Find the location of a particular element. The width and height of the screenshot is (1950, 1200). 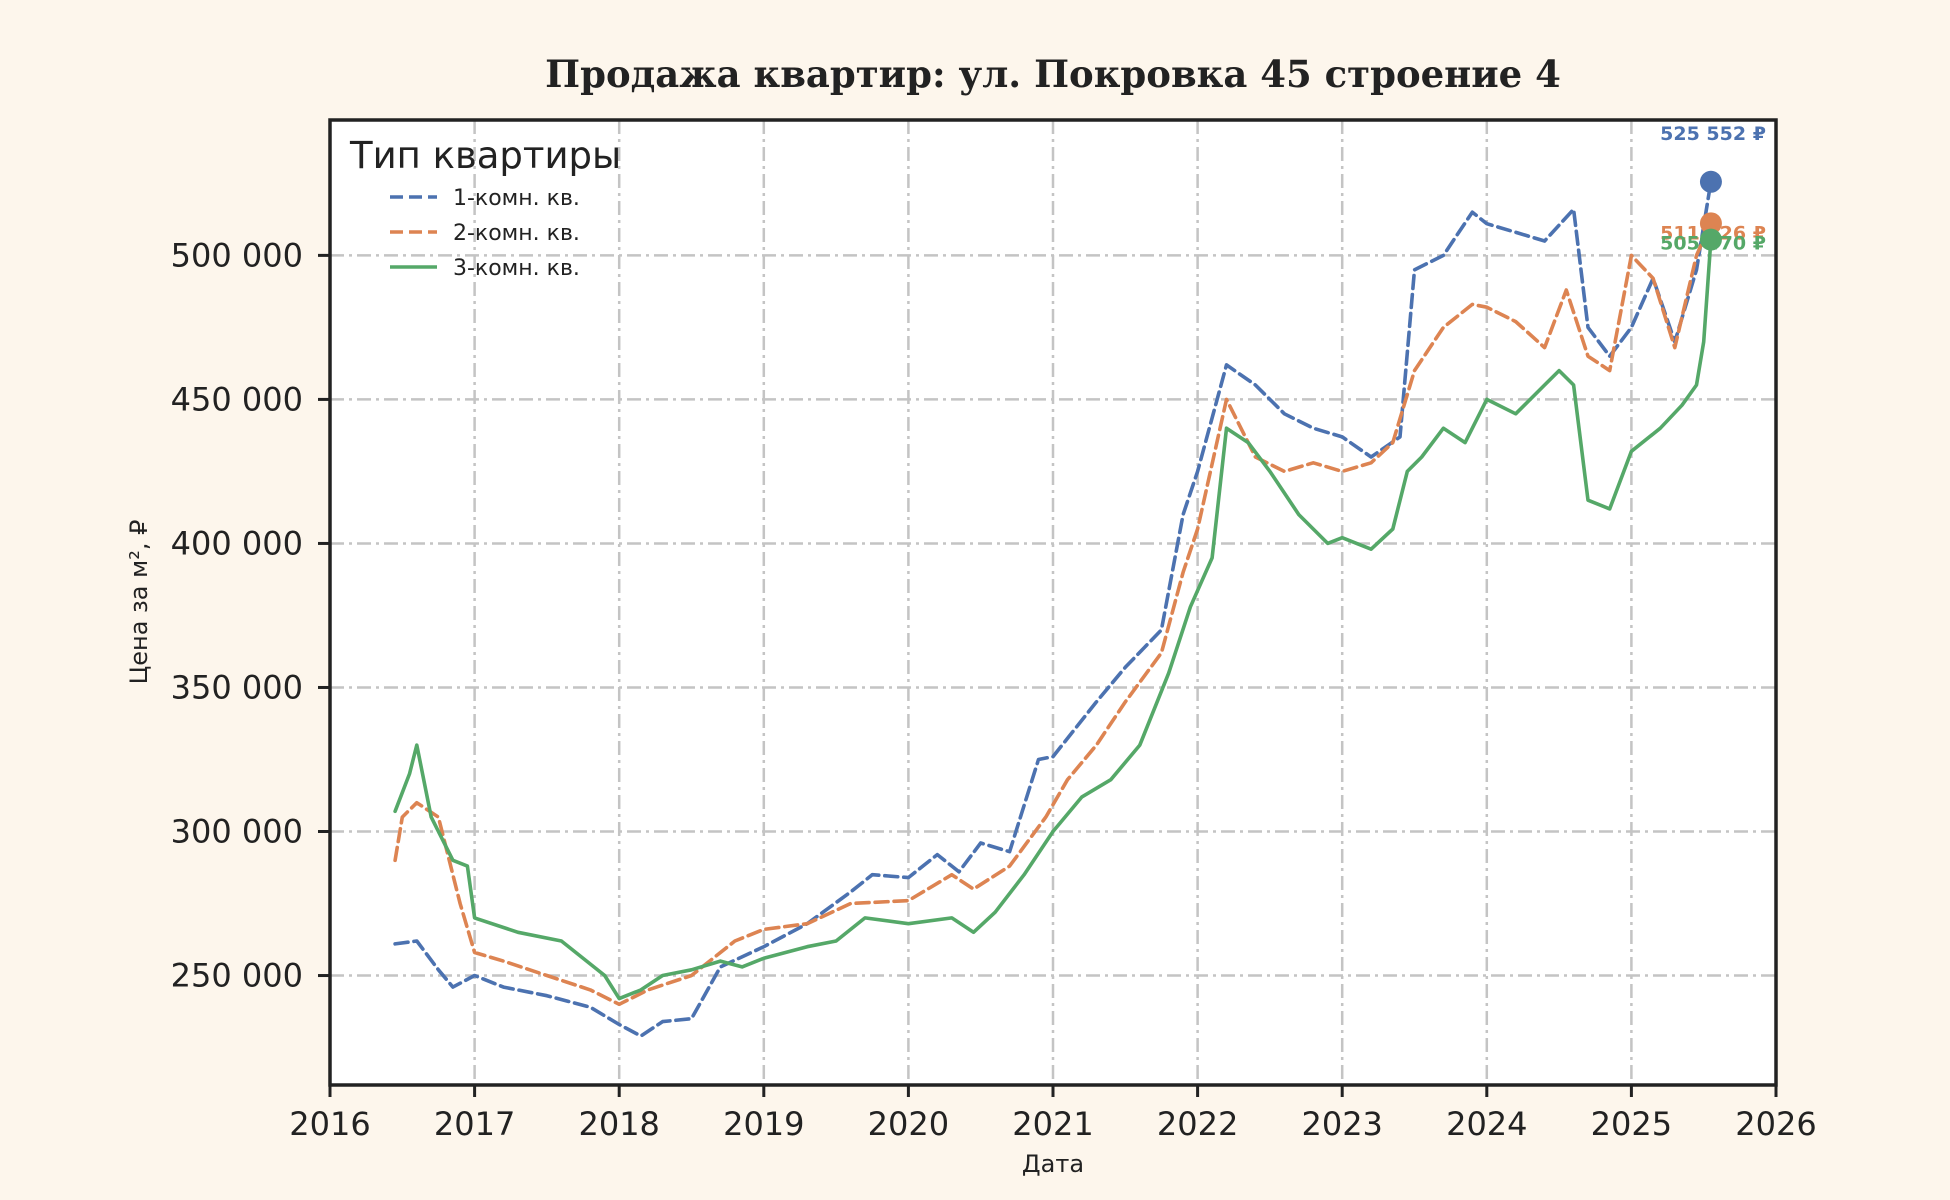

series-3-end-marker is located at coordinates (1710, 239).